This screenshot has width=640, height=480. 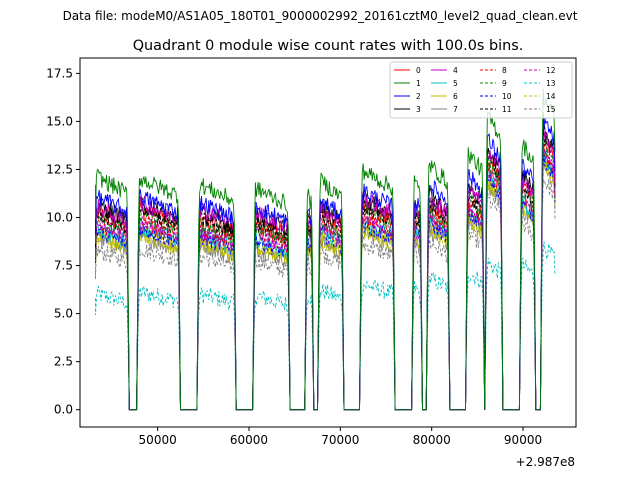 I want to click on legend-label-10: 10, so click(x=507, y=96).